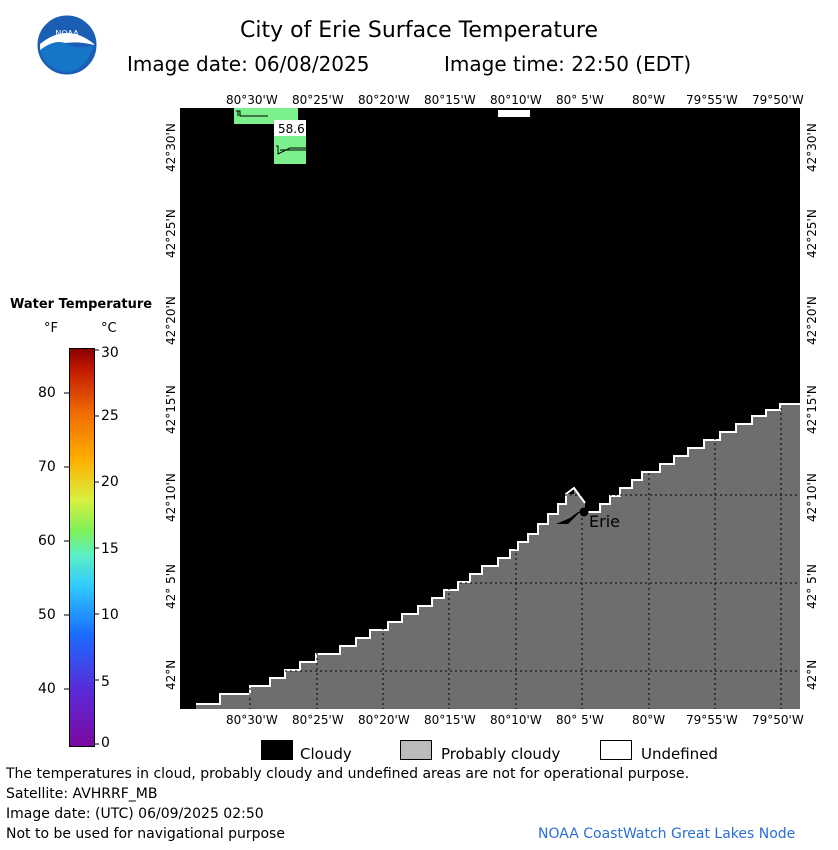  What do you see at coordinates (778, 720) in the screenshot?
I see `bottom-lon-label: 79°50'W` at bounding box center [778, 720].